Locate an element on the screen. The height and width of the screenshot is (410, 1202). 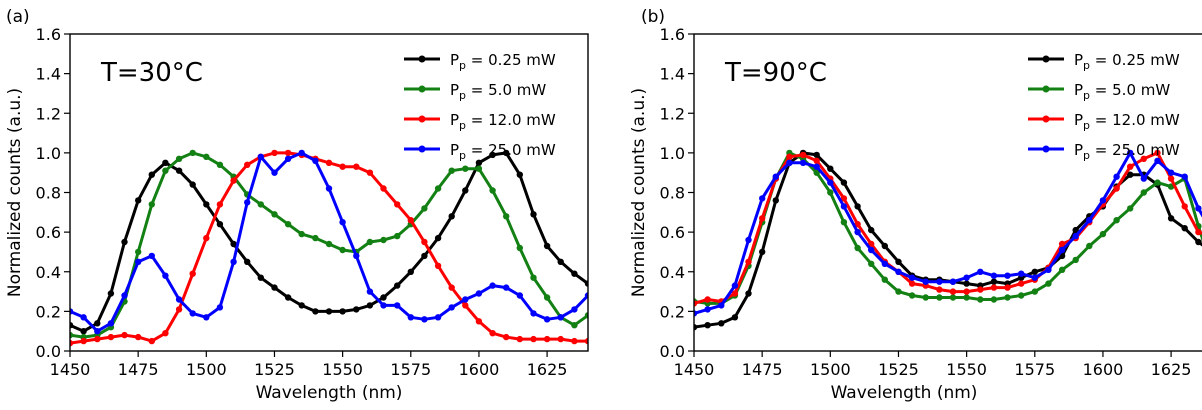
y-tick-label: 1.4 is located at coordinates (672, 74).